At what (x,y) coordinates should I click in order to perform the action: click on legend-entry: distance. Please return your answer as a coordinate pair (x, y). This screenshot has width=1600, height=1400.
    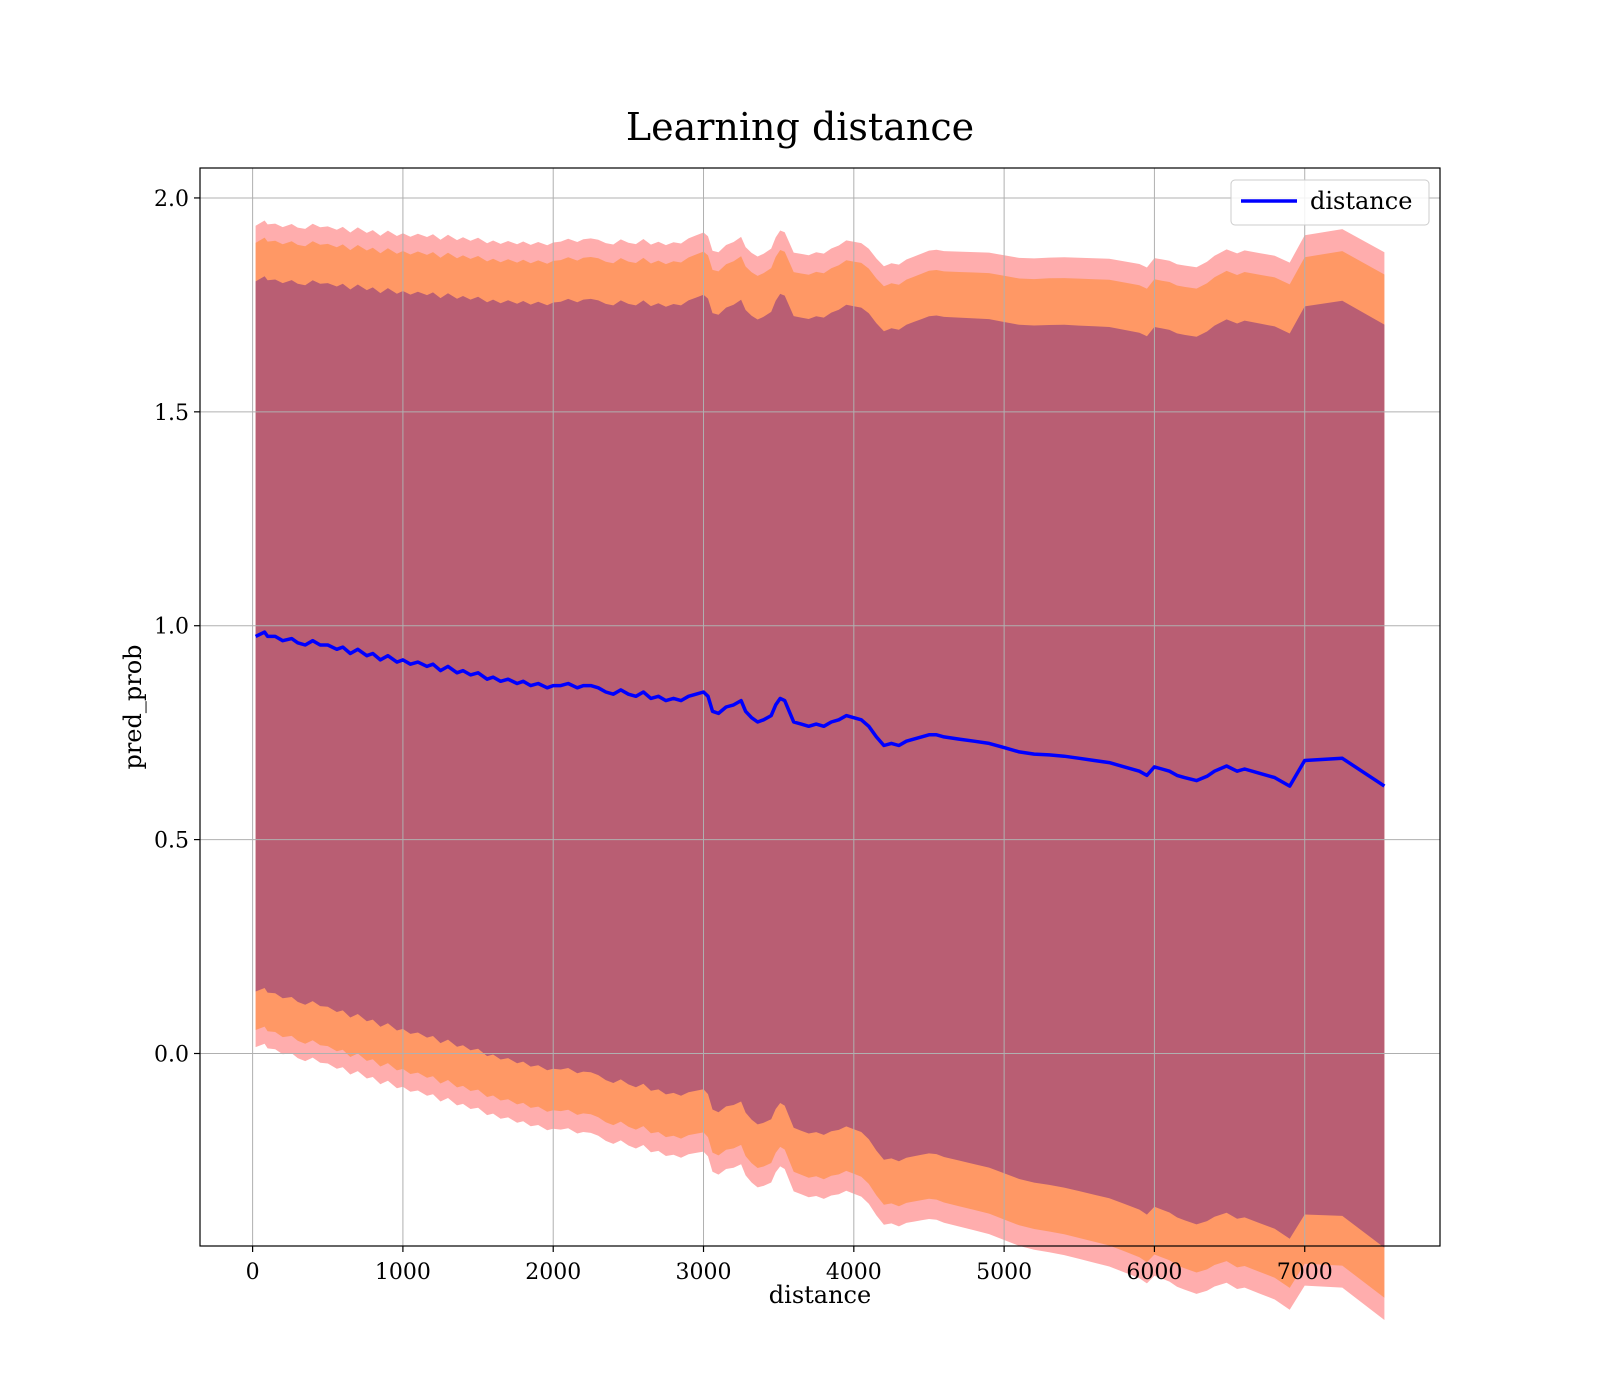
    Looking at the image, I should click on (1361, 201).